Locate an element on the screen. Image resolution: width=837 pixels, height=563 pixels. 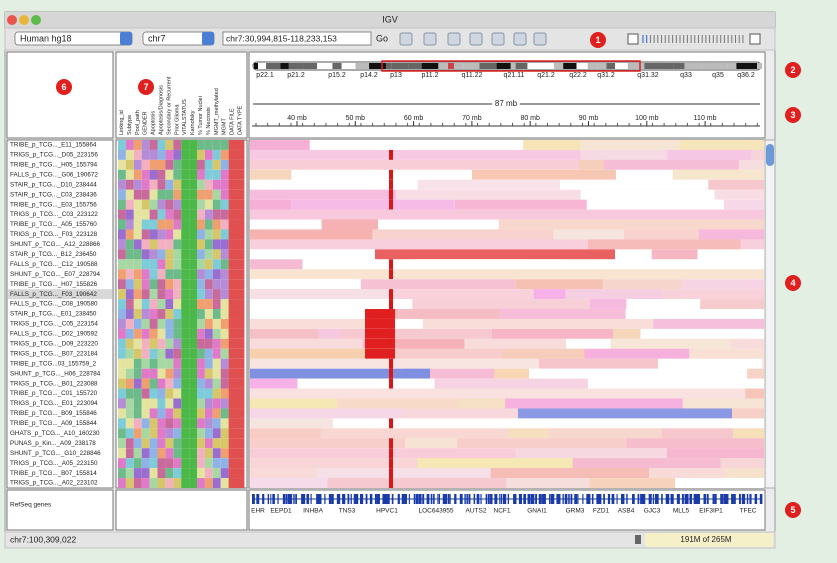
attribute-header: MGMT is located at coordinates (225, 126).